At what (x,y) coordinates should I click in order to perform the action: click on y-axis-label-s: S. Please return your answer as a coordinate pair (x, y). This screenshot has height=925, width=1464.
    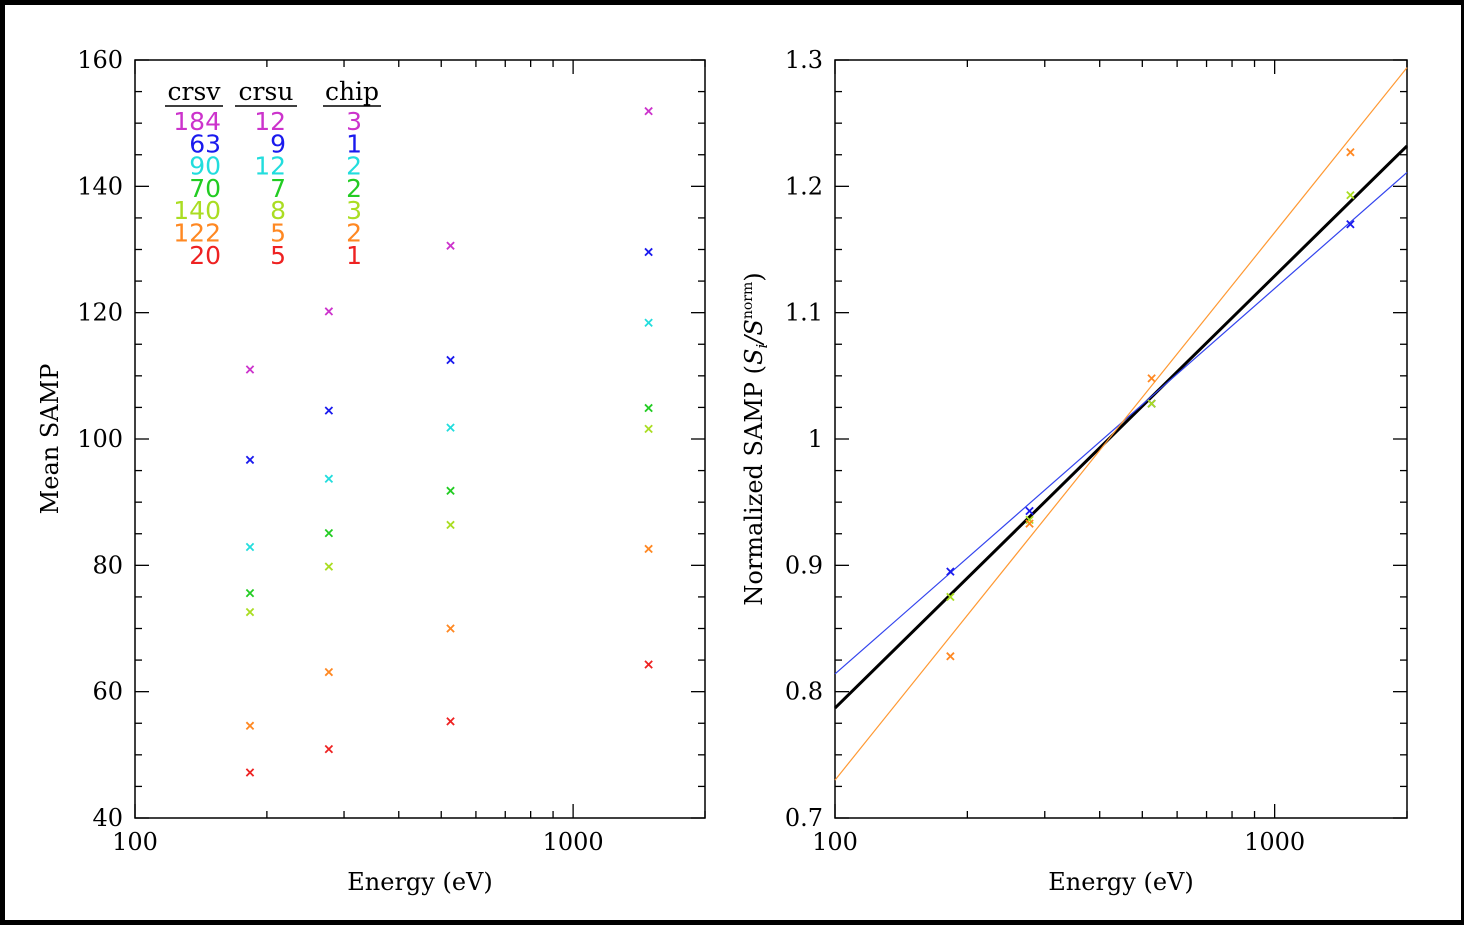
    Looking at the image, I should click on (754, 357).